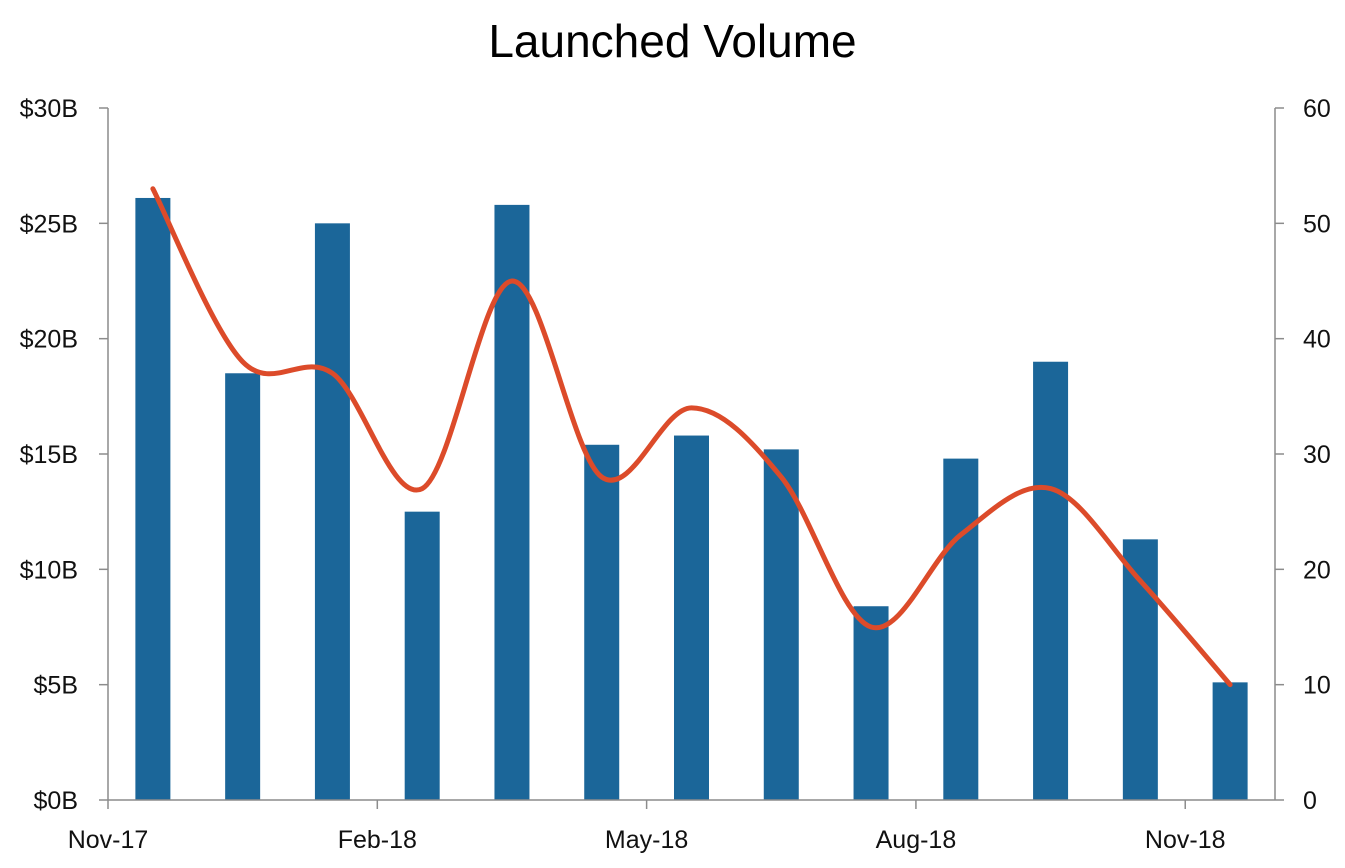  I want to click on y-right-tick-label: 0, so click(1310, 801).